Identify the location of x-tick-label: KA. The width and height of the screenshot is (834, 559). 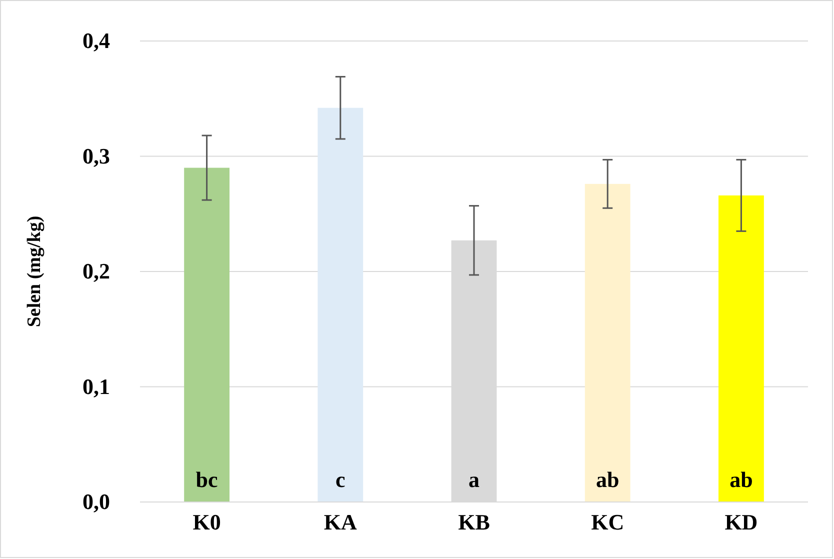
(341, 522).